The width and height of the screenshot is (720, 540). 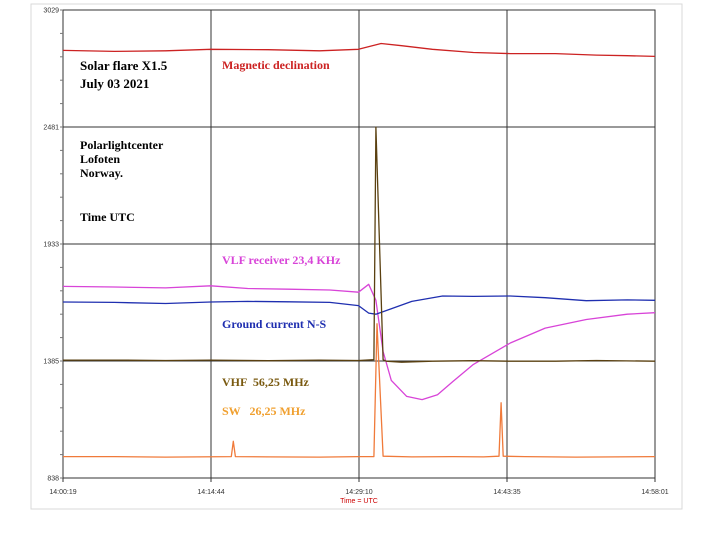 What do you see at coordinates (51, 128) in the screenshot?
I see `y-tick-label: 2481` at bounding box center [51, 128].